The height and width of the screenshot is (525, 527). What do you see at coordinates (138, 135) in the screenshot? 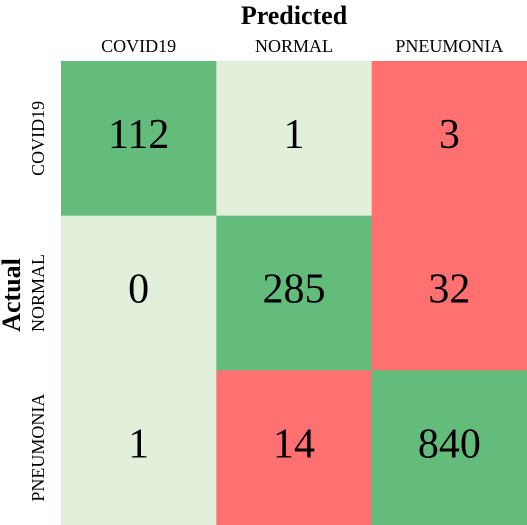
I see `cell-label: 112` at bounding box center [138, 135].